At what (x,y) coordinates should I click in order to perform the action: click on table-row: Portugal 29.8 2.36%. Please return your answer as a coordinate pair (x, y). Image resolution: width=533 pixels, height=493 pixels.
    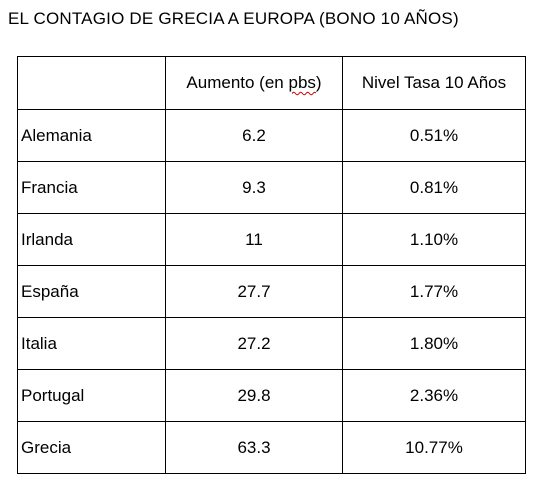
    Looking at the image, I should click on (271, 395).